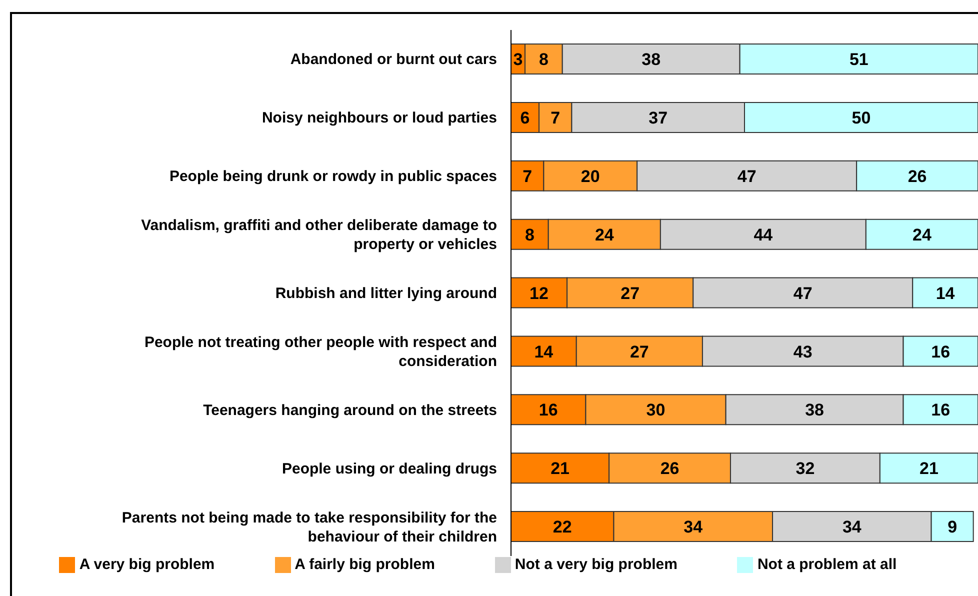  What do you see at coordinates (596, 564) in the screenshot?
I see `legend-label: Not a very big problem` at bounding box center [596, 564].